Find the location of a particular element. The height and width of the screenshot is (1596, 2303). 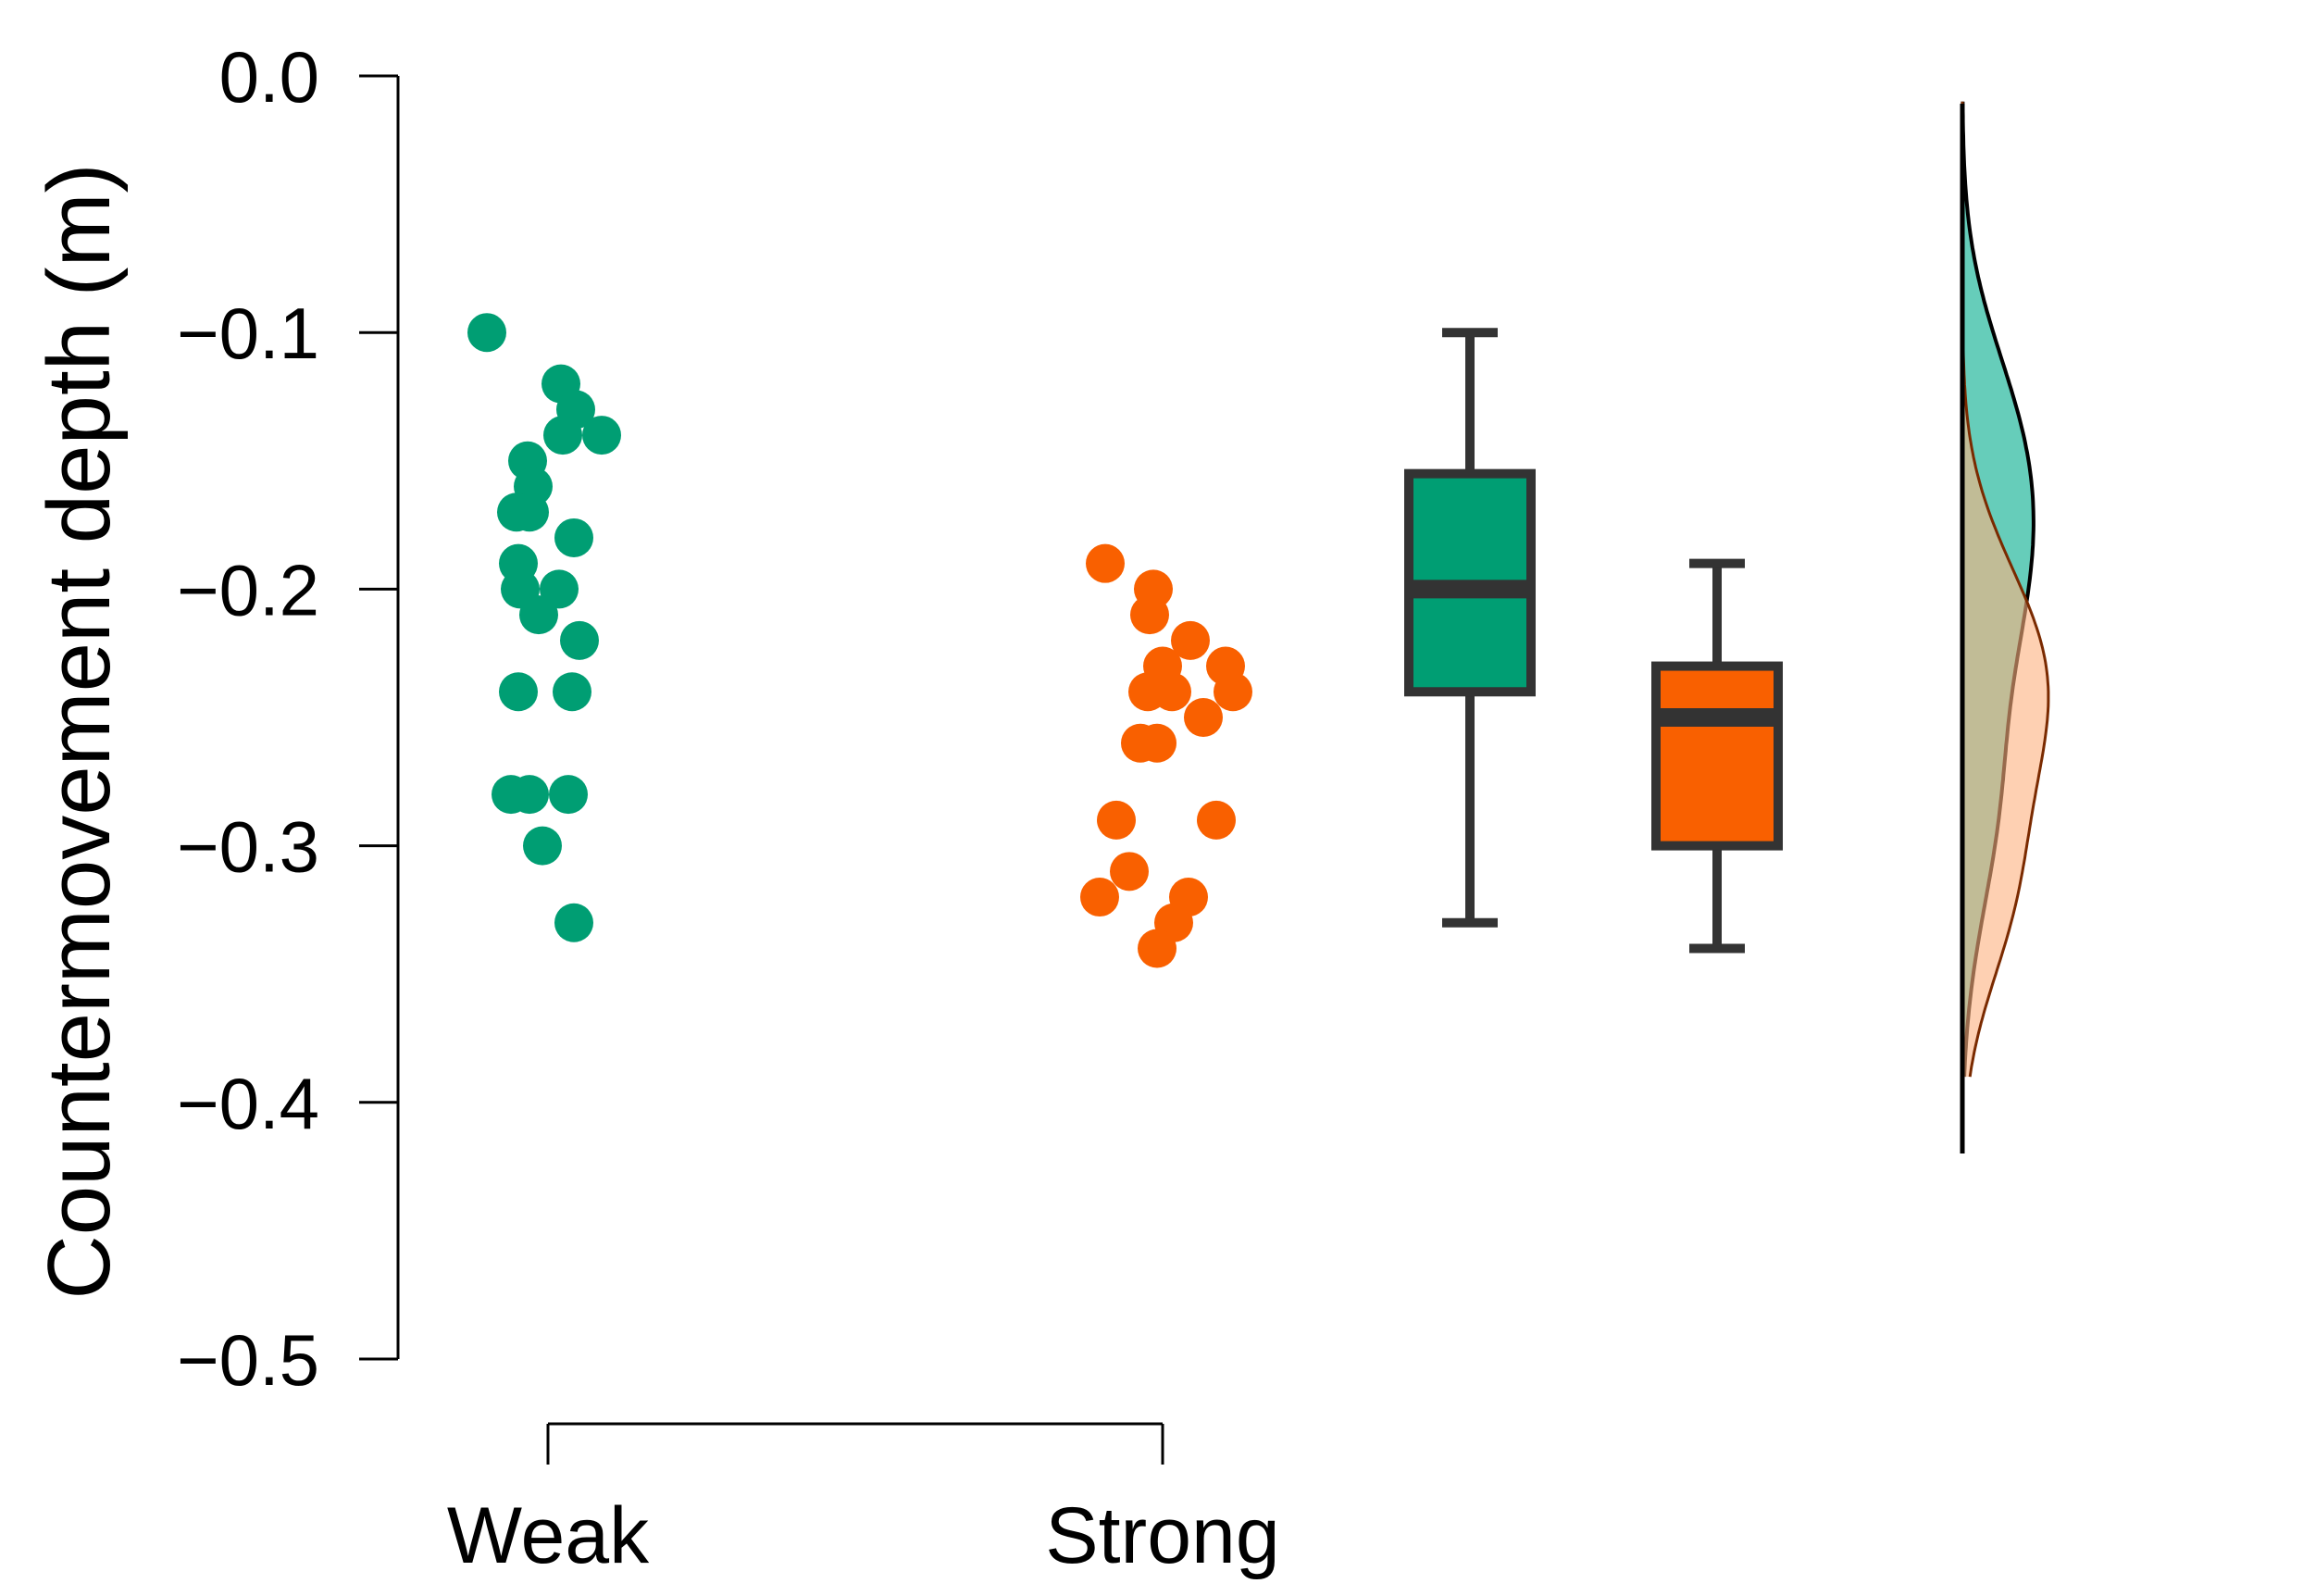

density-plot is located at coordinates (2005, 627).